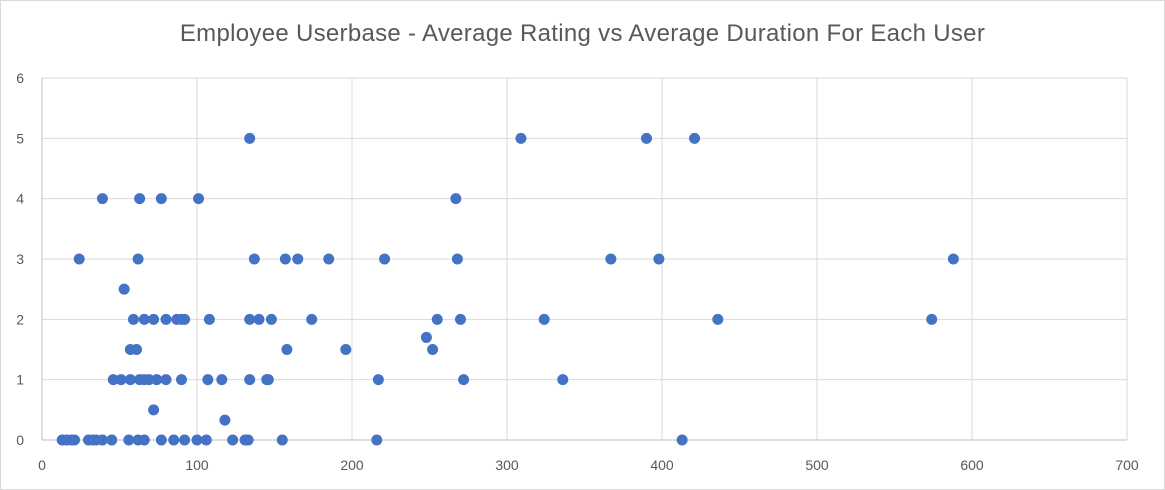  I want to click on x-tick-label: 700, so click(1127, 465).